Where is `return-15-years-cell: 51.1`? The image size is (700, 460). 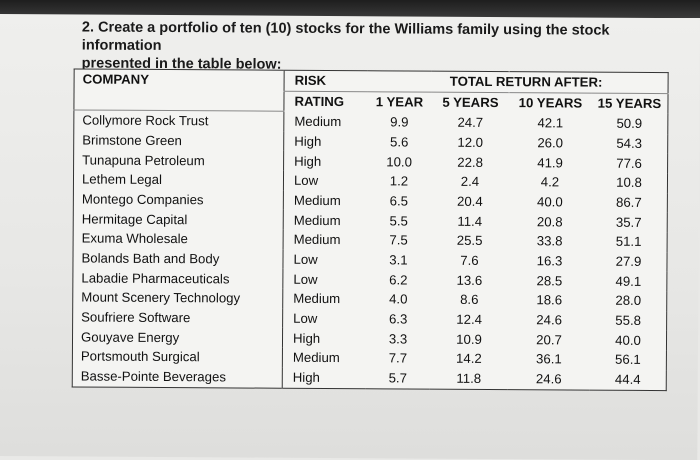
return-15-years-cell: 51.1 is located at coordinates (628, 242).